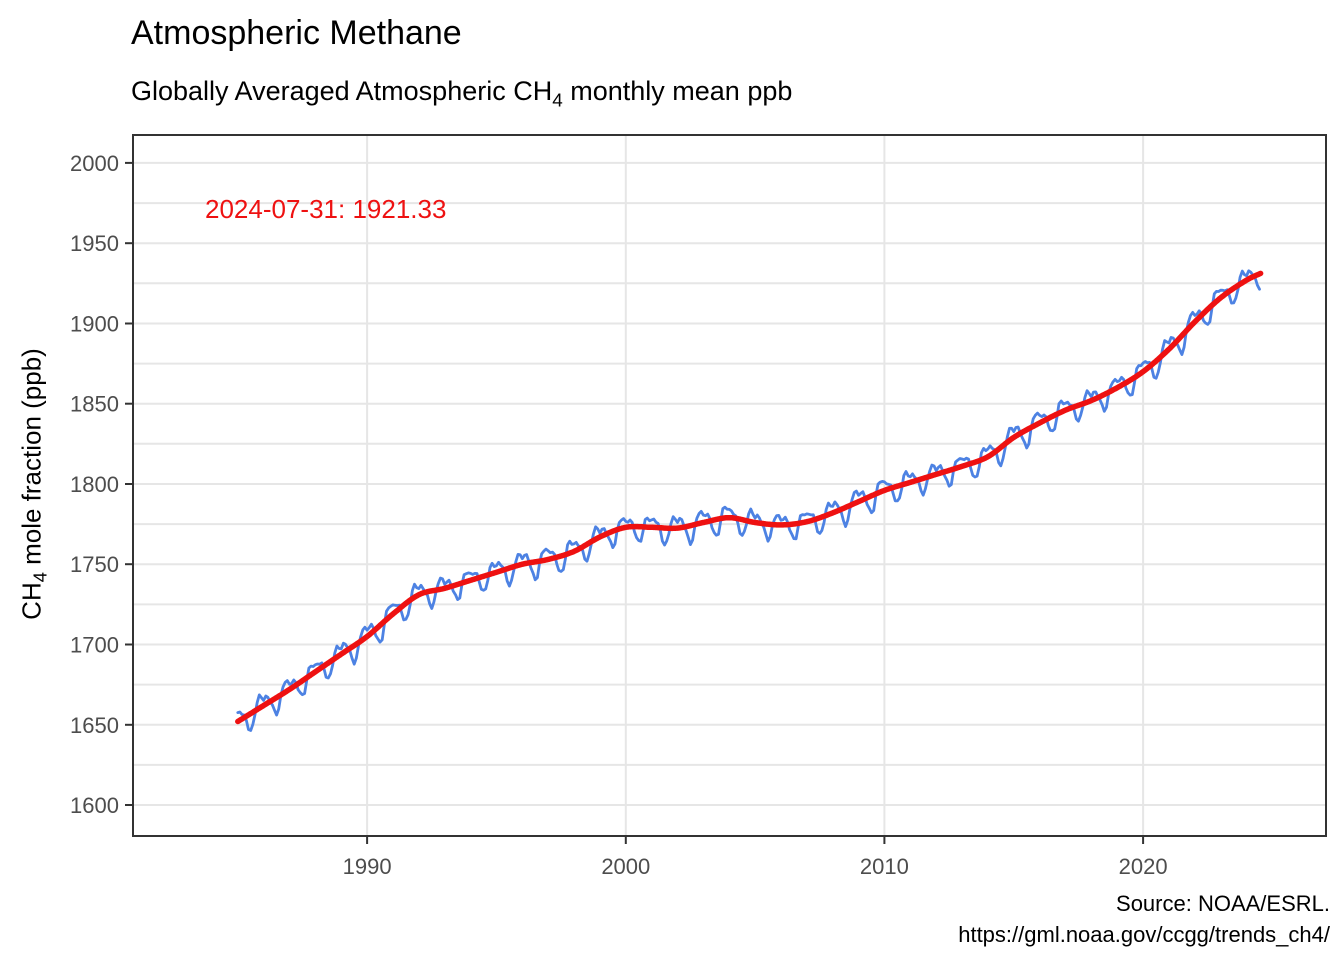 This screenshot has width=1344, height=960. Describe the element at coordinates (94, 564) in the screenshot. I see `y-tick-label: 1750` at that location.